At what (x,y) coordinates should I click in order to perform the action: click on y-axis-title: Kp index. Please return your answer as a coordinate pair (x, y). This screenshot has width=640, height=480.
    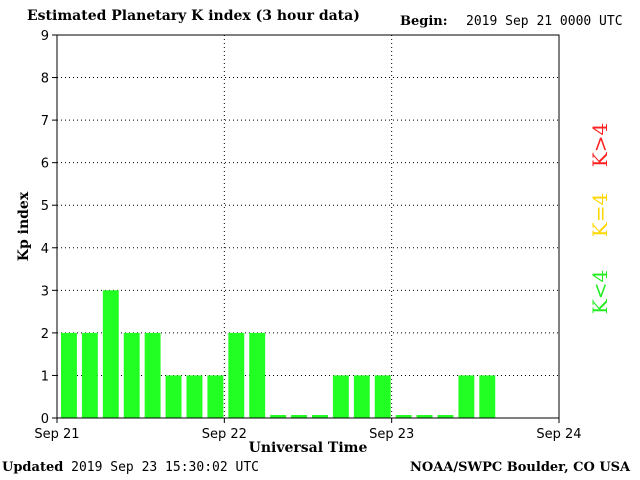
    Looking at the image, I should click on (24, 226).